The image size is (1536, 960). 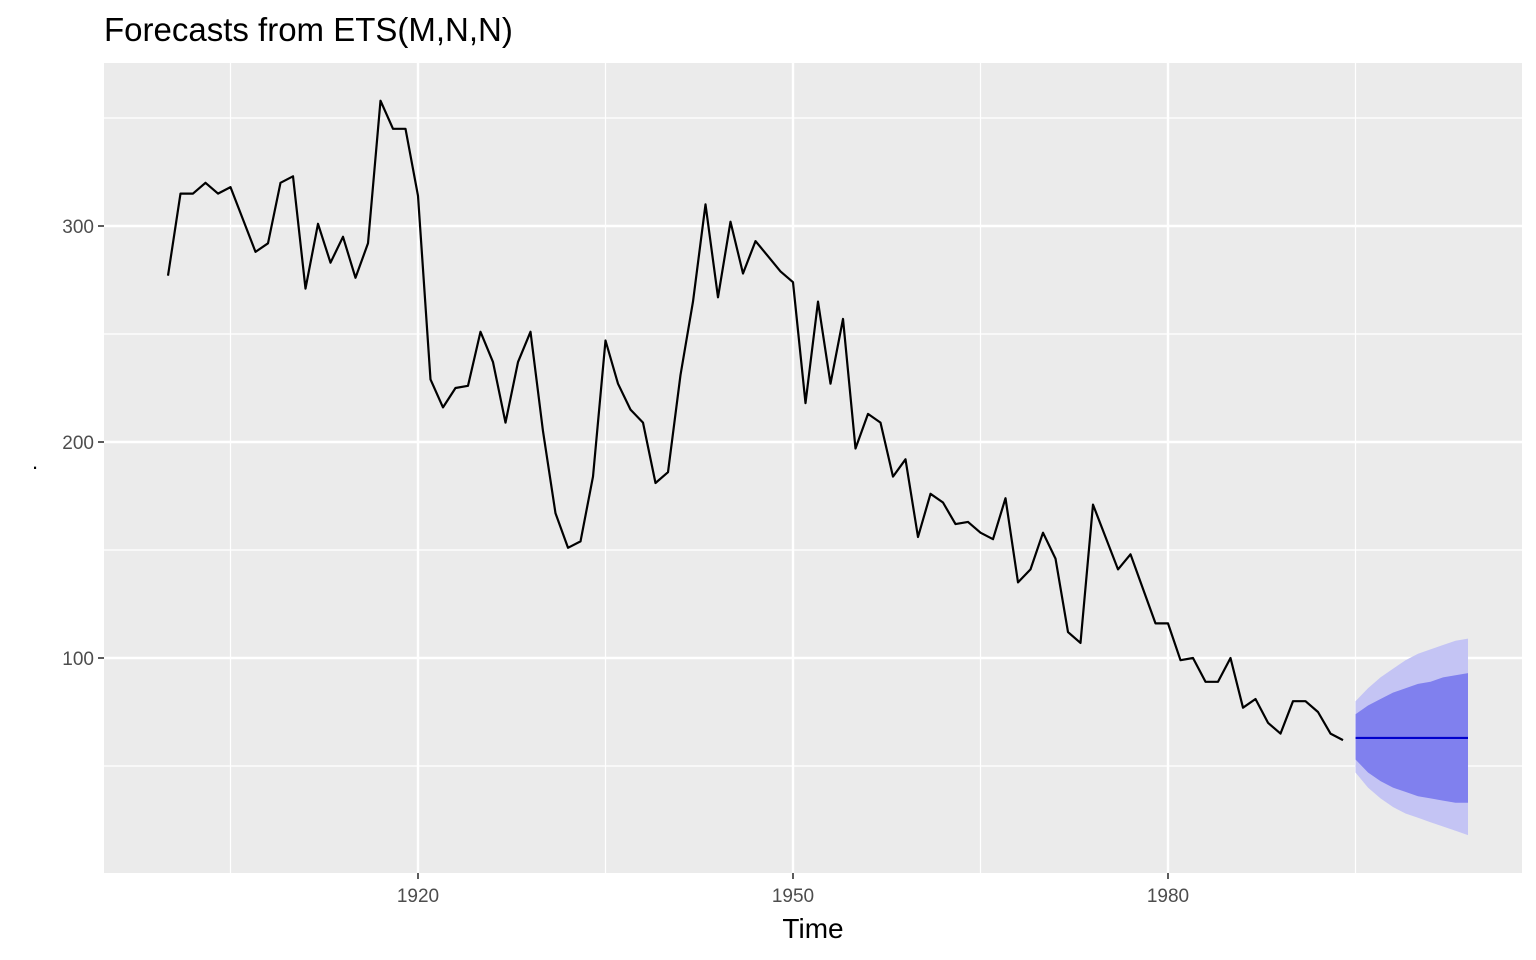 What do you see at coordinates (812, 928) in the screenshot?
I see `x-axis-title: Time` at bounding box center [812, 928].